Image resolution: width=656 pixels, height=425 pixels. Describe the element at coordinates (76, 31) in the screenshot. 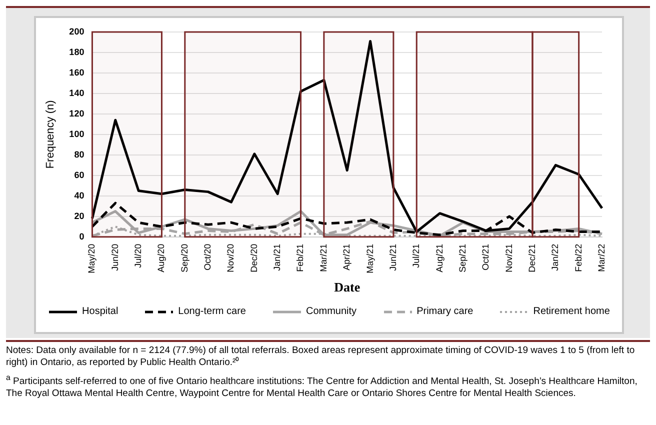

I see `y-tick-label: 200` at that location.